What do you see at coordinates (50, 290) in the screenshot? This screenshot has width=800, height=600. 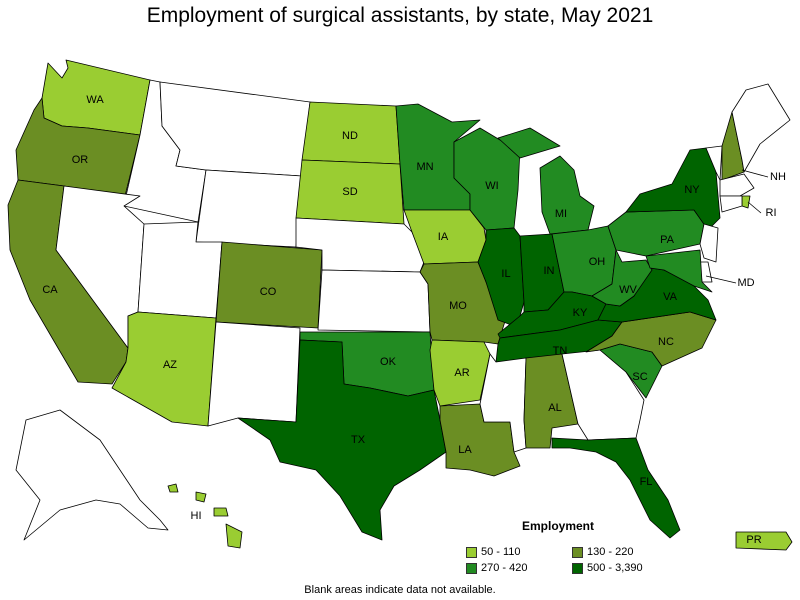 I see `state-label-ca: CA` at bounding box center [50, 290].